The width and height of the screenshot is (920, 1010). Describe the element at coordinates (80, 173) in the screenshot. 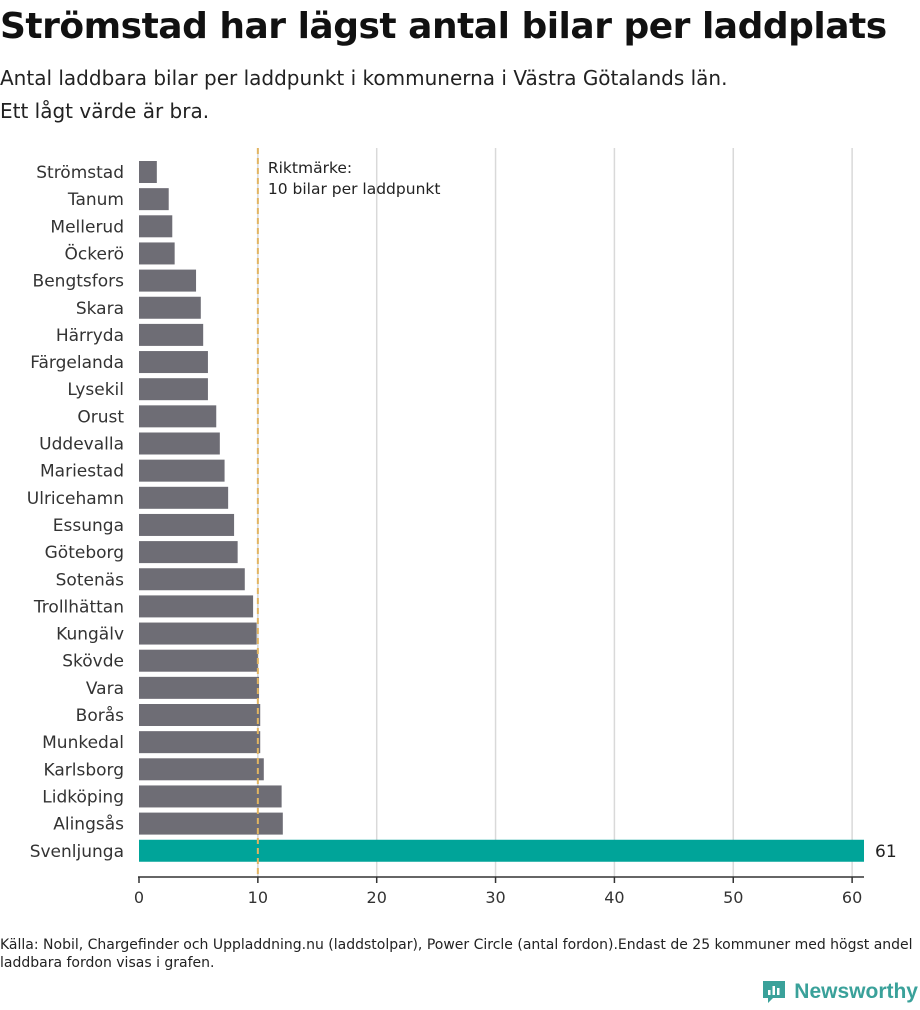

I see `category-label: Strömstad` at that location.